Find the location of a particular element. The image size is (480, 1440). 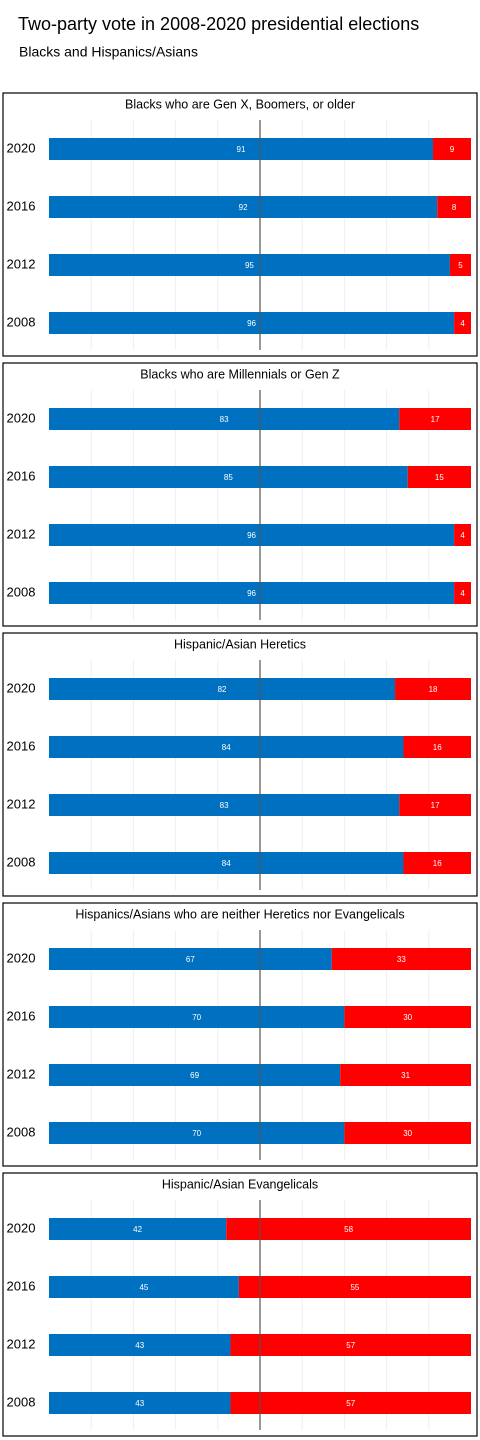

page-subtitle: Blacks and Hispanics/Asians is located at coordinates (108, 52).